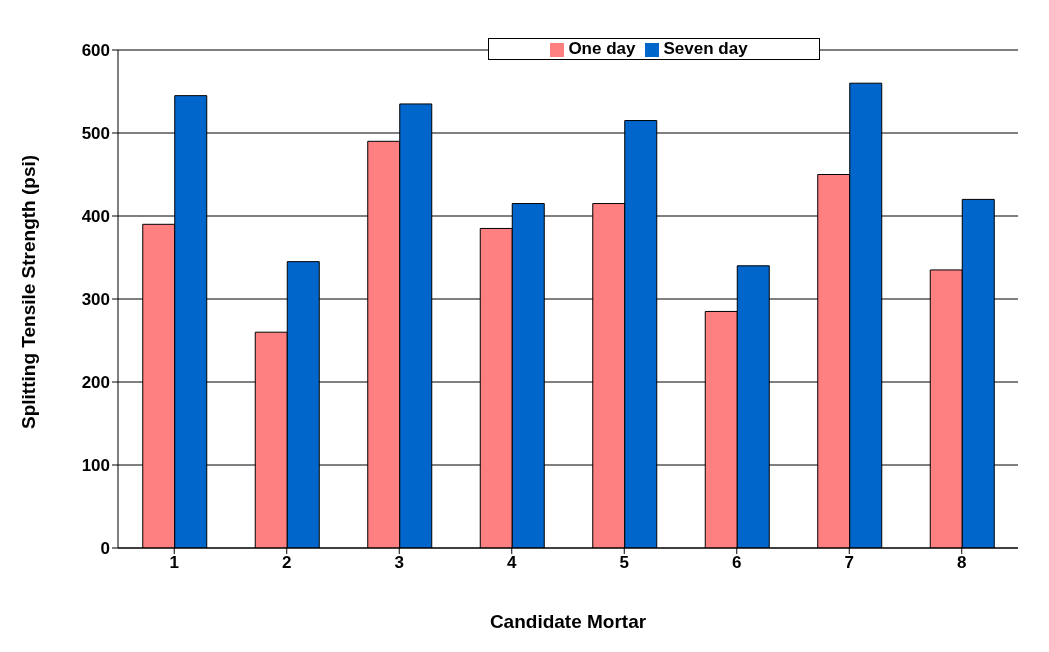 The height and width of the screenshot is (652, 1049). Describe the element at coordinates (737, 563) in the screenshot. I see `x-tick-label: 6` at that location.